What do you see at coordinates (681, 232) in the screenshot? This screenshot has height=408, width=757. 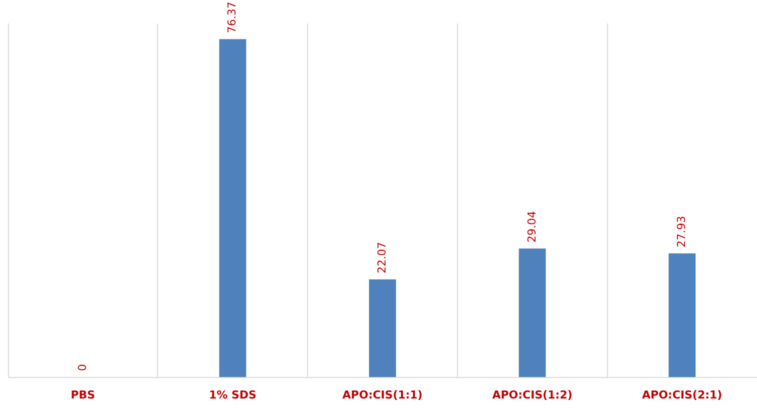 I see `data-label: 27.93` at bounding box center [681, 232].